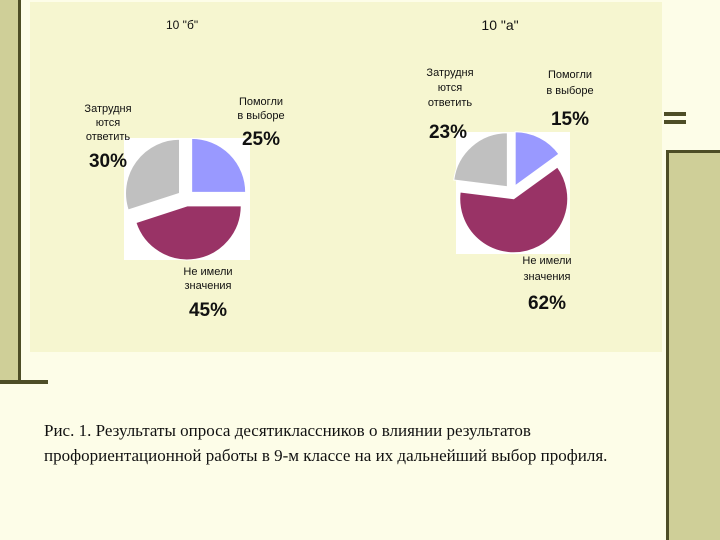  I want to click on left-decor-foot, so click(24, 382).